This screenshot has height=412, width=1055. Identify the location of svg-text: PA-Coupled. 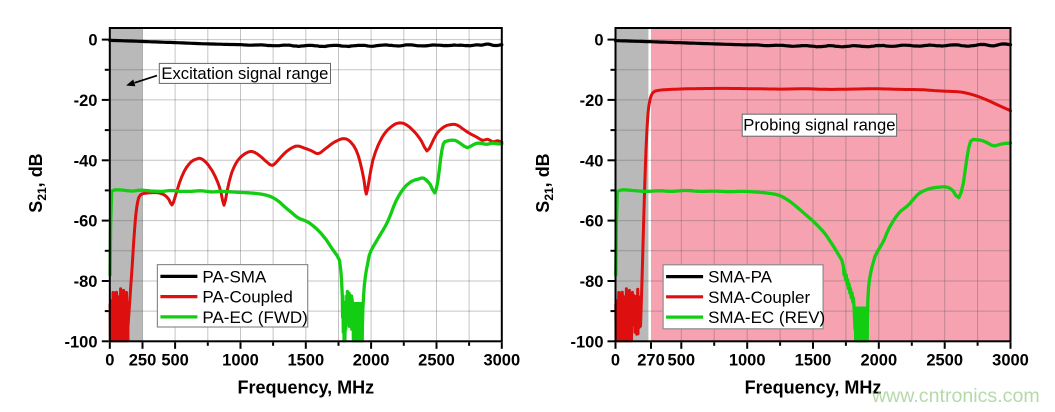
(247, 297).